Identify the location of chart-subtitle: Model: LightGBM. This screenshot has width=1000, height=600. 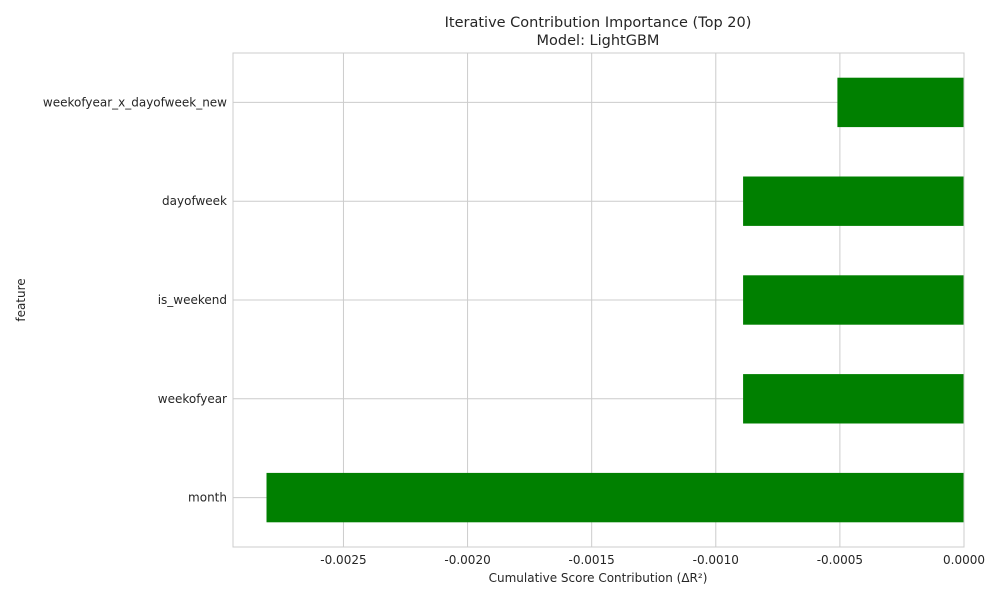
(598, 41).